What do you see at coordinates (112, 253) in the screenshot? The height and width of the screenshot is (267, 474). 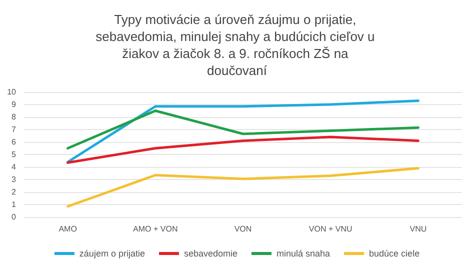 I see `legend-label: záujem o prijatie` at bounding box center [112, 253].